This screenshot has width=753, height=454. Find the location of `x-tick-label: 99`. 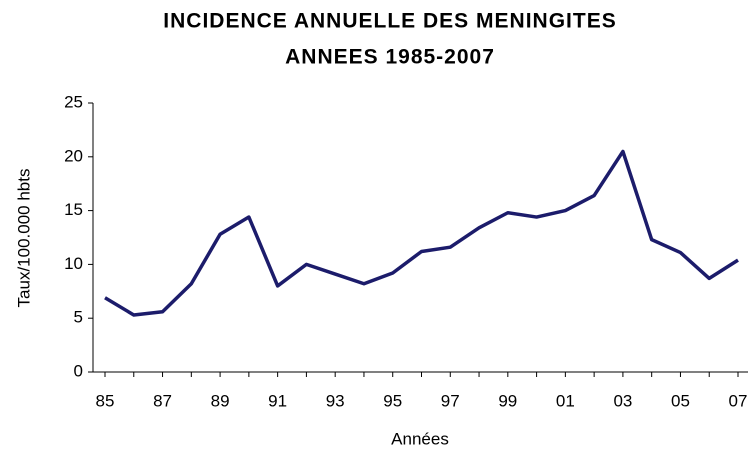

x-tick-label: 99 is located at coordinates (507, 400).